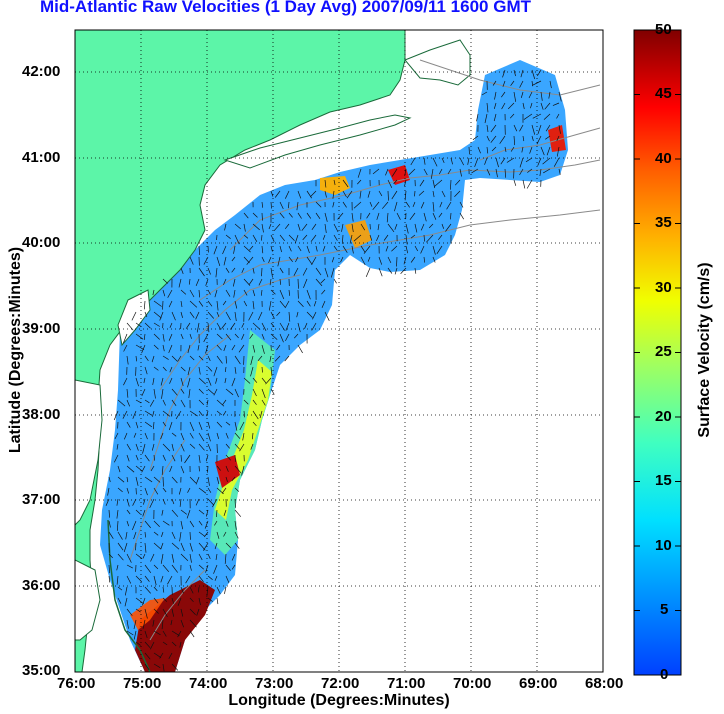 The height and width of the screenshot is (714, 724). What do you see at coordinates (437, 62) in the screenshot?
I see `land-cape-cod` at bounding box center [437, 62].